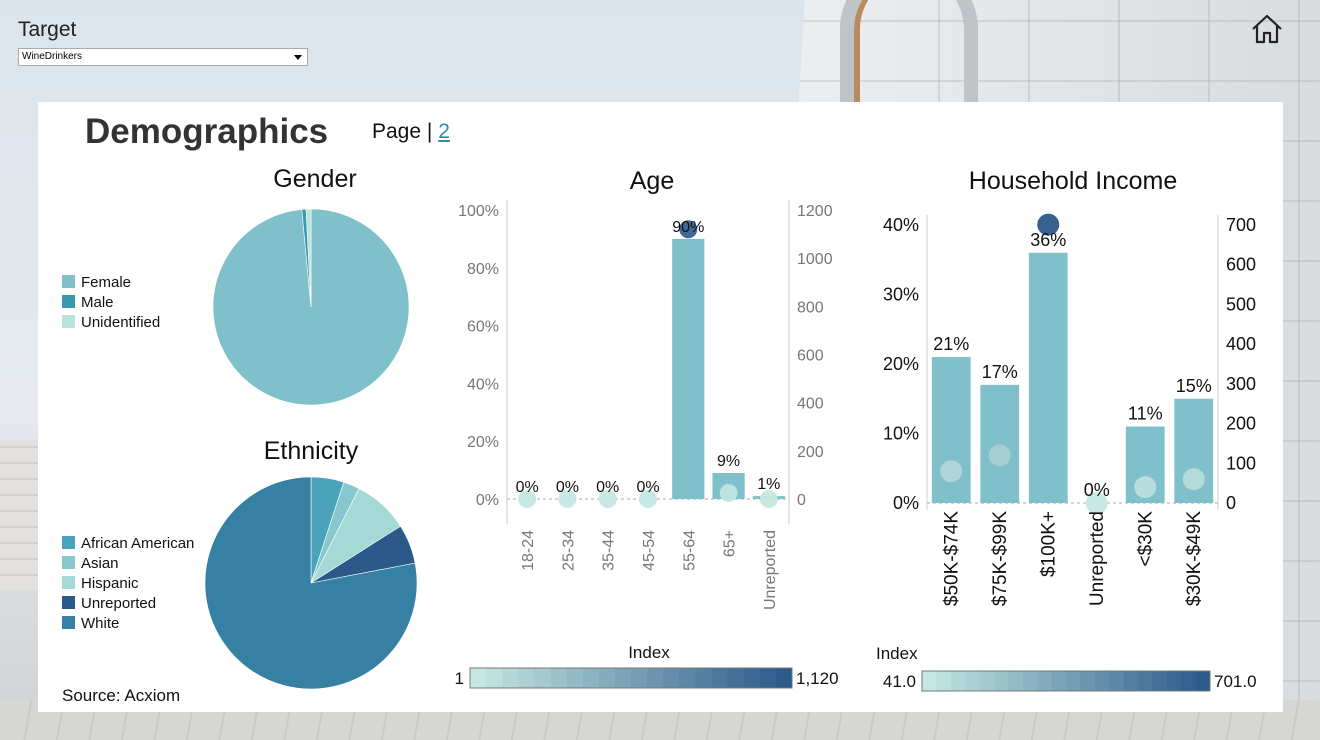 The height and width of the screenshot is (740, 1320). I want to click on target-selected-value: WineDrinkers, so click(52, 56).